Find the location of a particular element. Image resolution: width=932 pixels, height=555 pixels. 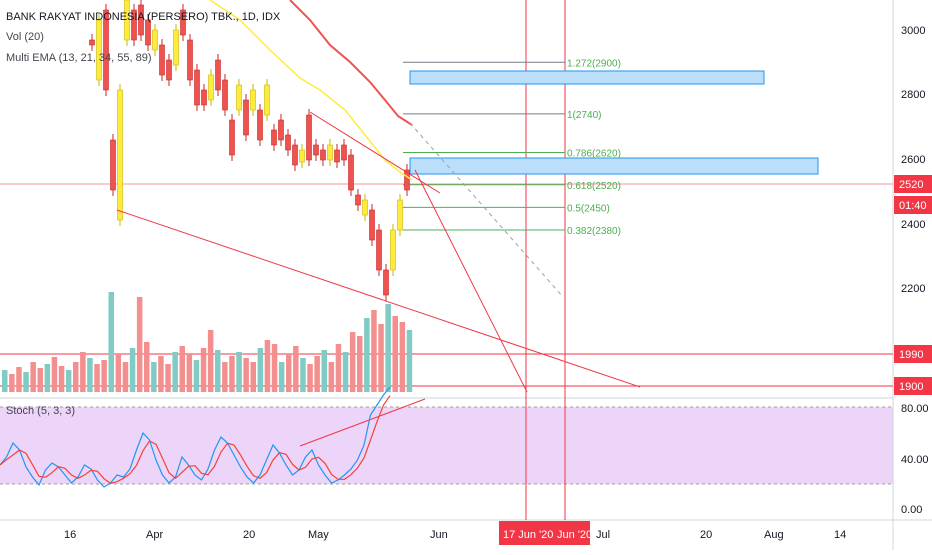

current-price-value: 2520 is located at coordinates (911, 185).